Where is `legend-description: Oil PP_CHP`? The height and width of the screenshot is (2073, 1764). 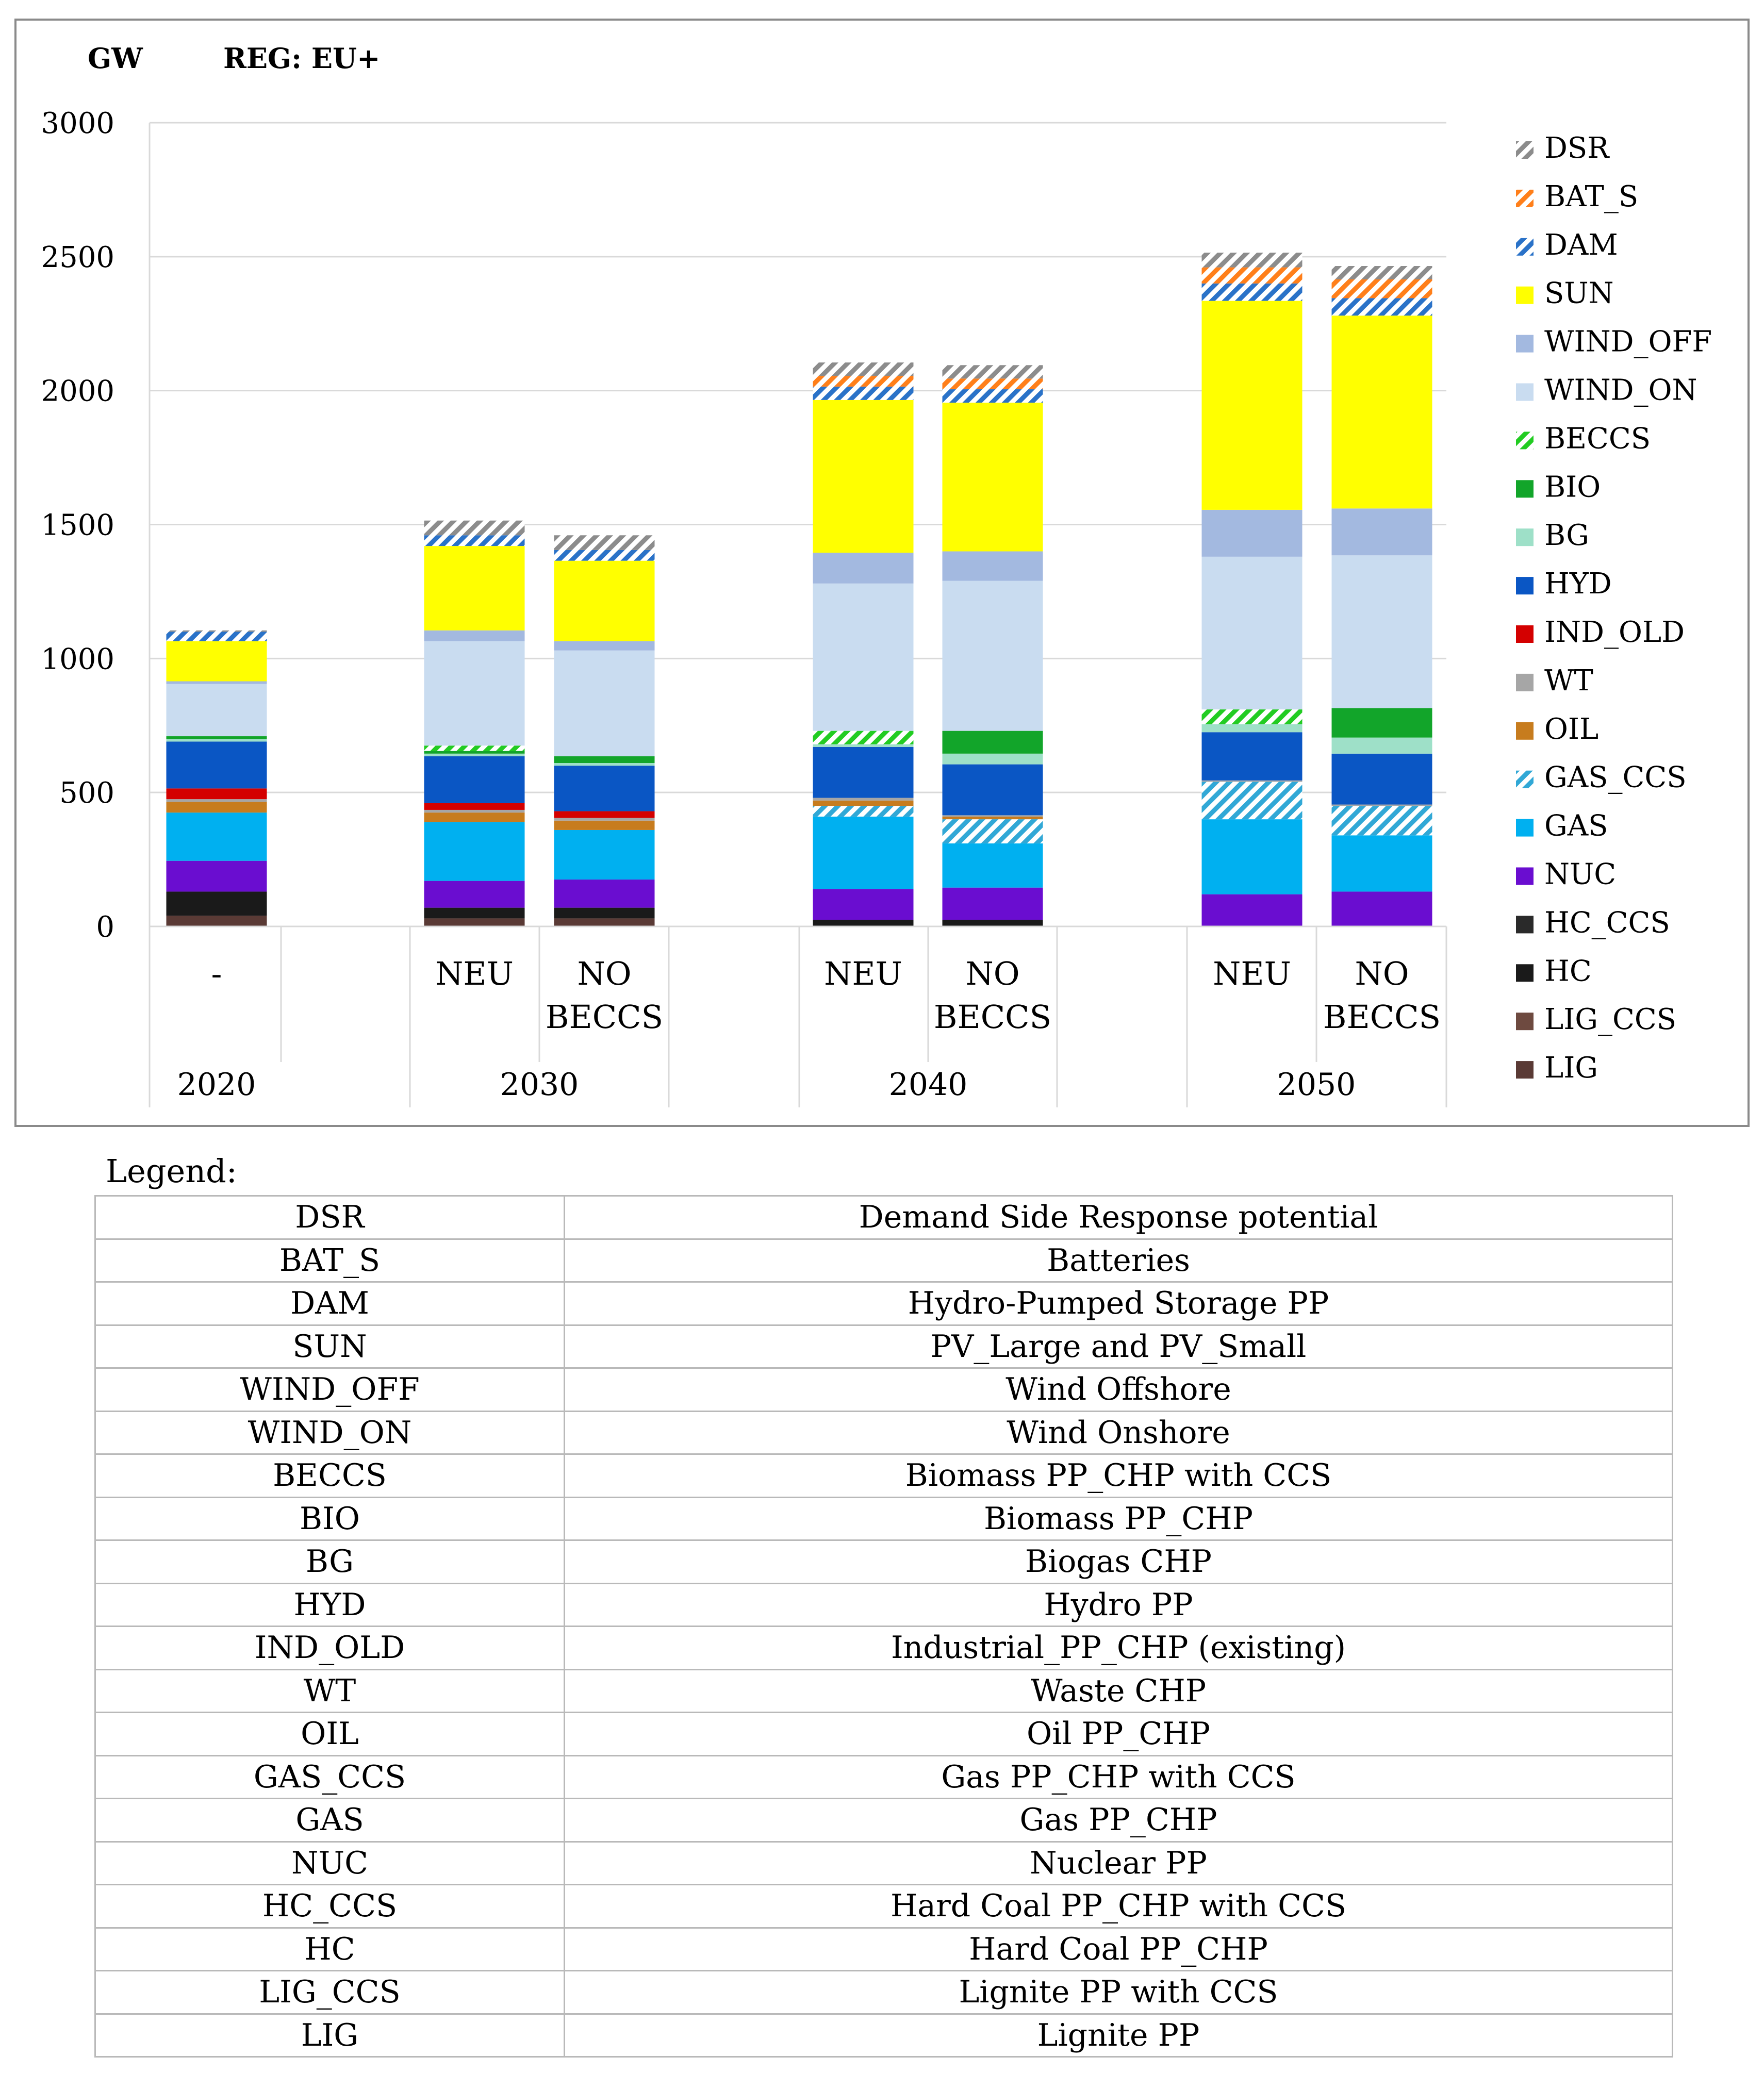
legend-description: Oil PP_CHP is located at coordinates (1118, 1734).